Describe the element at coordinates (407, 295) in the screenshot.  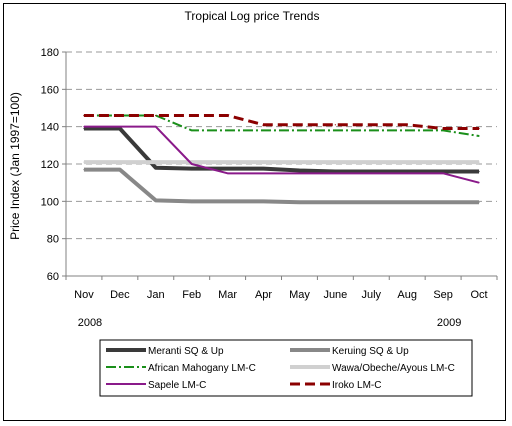
I see `x-tick-label: Aug` at that location.